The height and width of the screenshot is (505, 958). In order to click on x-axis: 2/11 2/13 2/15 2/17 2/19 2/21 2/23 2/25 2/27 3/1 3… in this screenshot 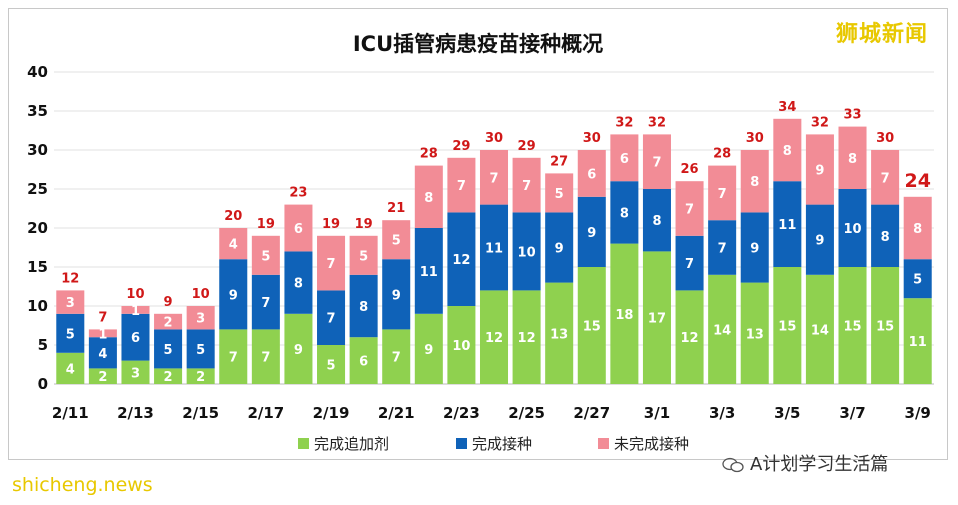, I will do `click(491, 413)`.